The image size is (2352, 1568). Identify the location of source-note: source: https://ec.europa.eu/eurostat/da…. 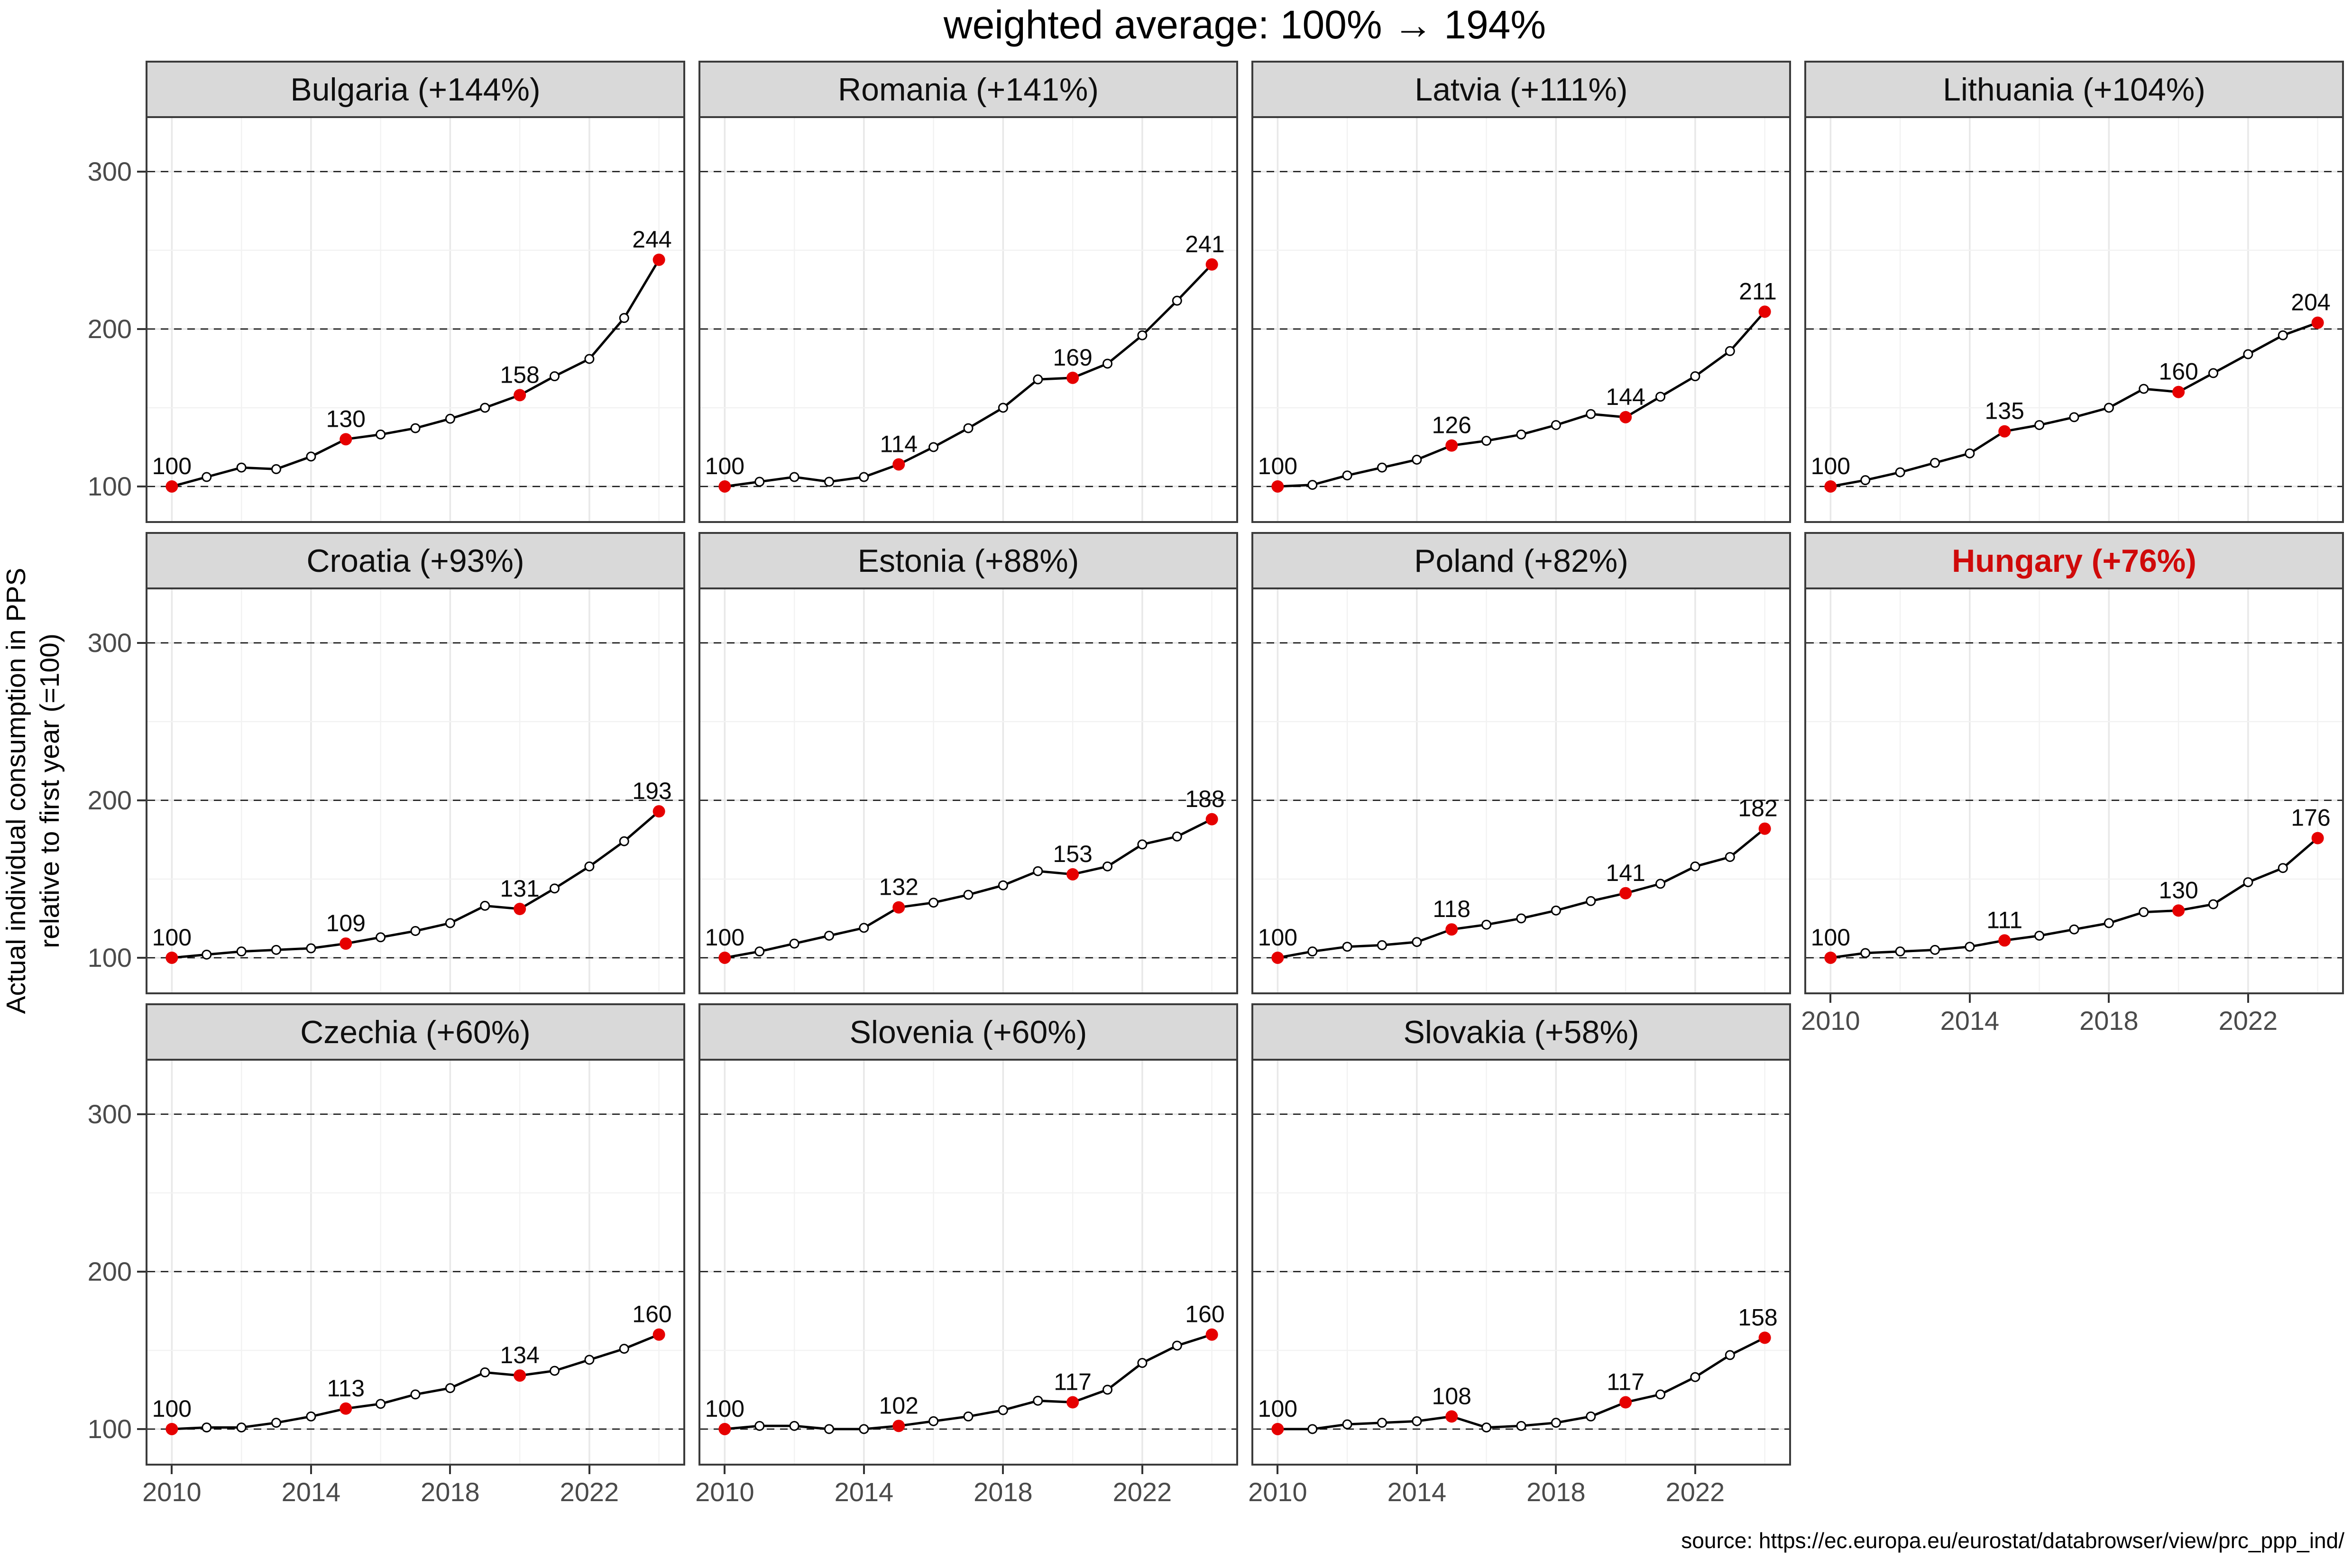
(2012, 1540).